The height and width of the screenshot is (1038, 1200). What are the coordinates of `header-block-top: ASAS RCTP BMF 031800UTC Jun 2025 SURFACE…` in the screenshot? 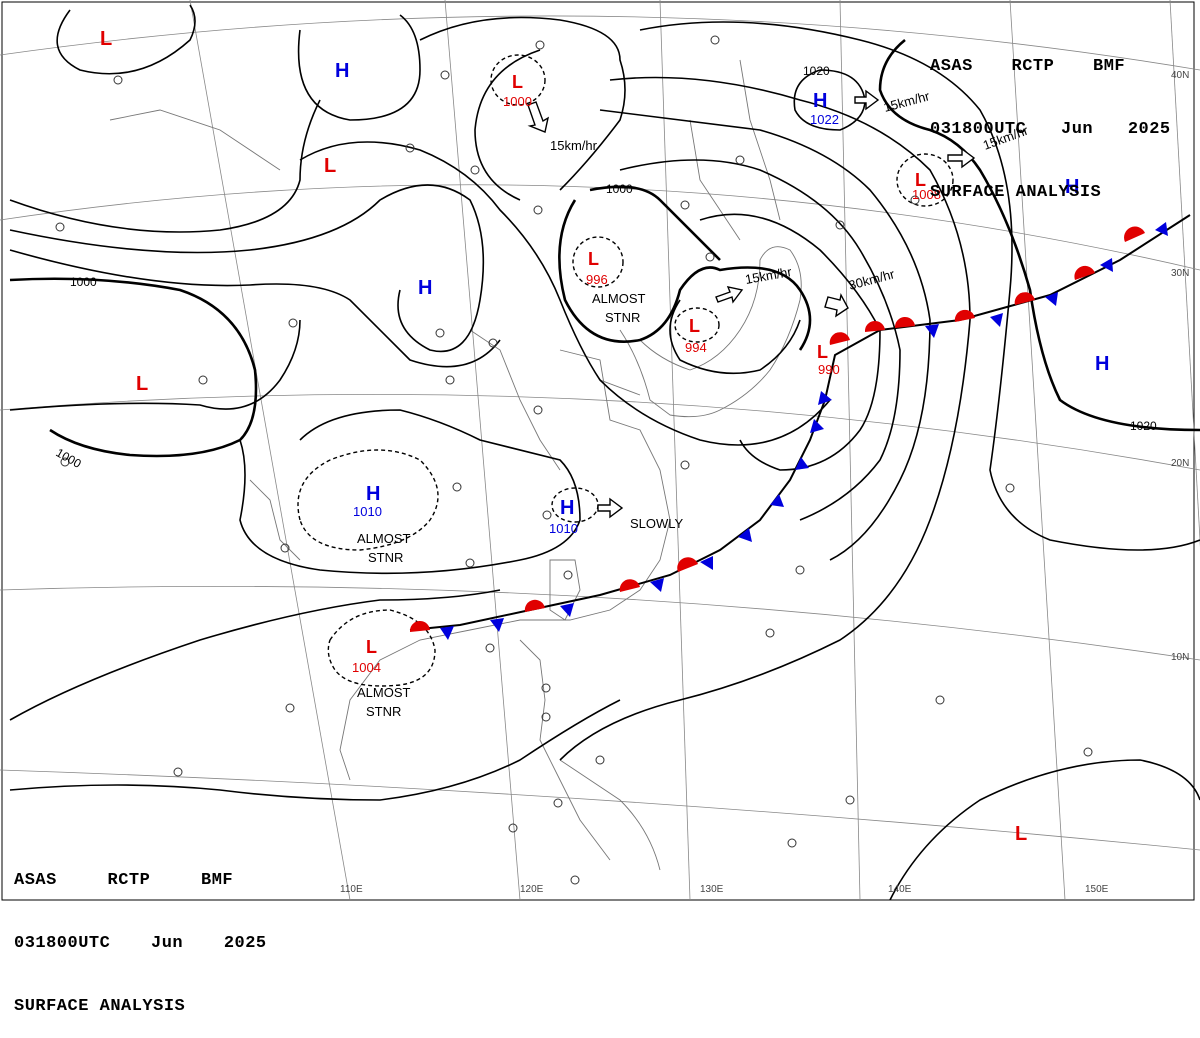 It's located at (1050, 119).